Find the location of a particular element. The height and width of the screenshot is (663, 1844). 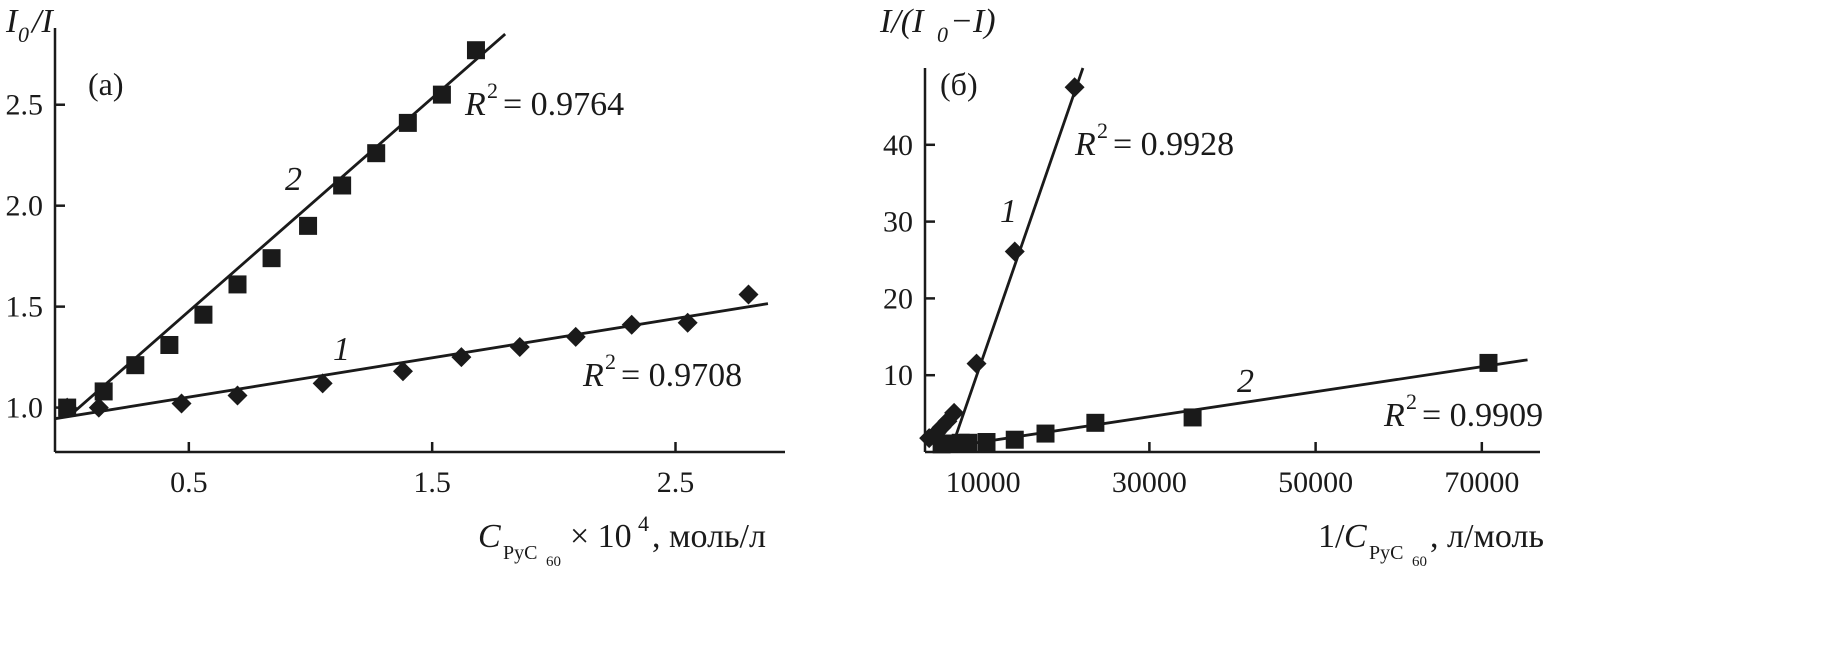

r2-value: = 0.9708 is located at coordinates (681, 375).